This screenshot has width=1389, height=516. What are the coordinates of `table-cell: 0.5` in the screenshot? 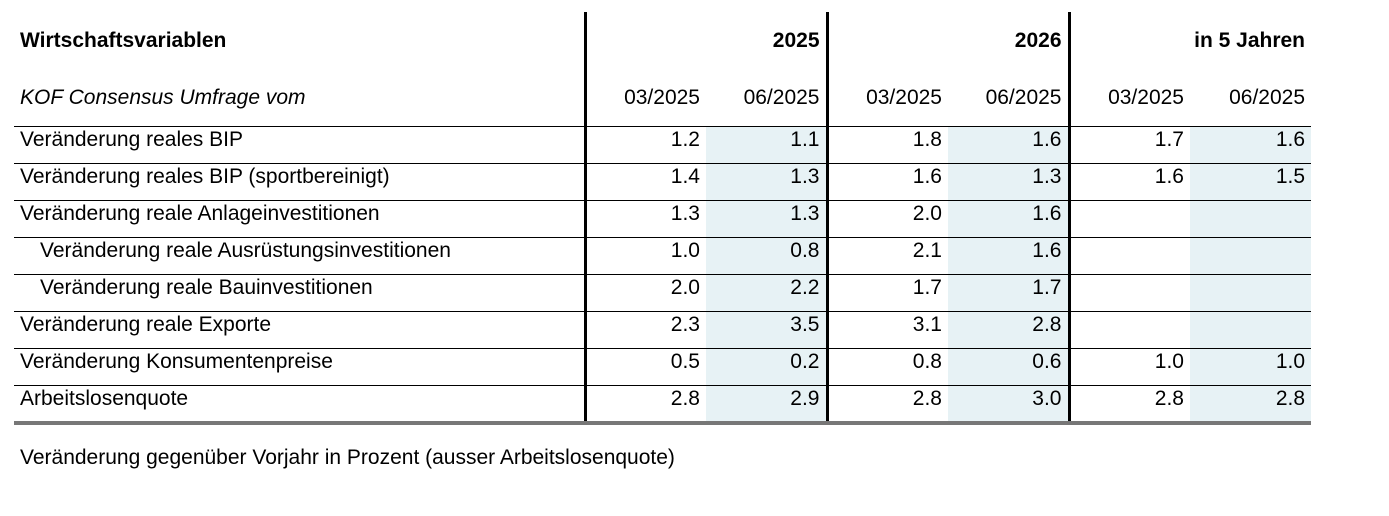 It's located at (645, 367).